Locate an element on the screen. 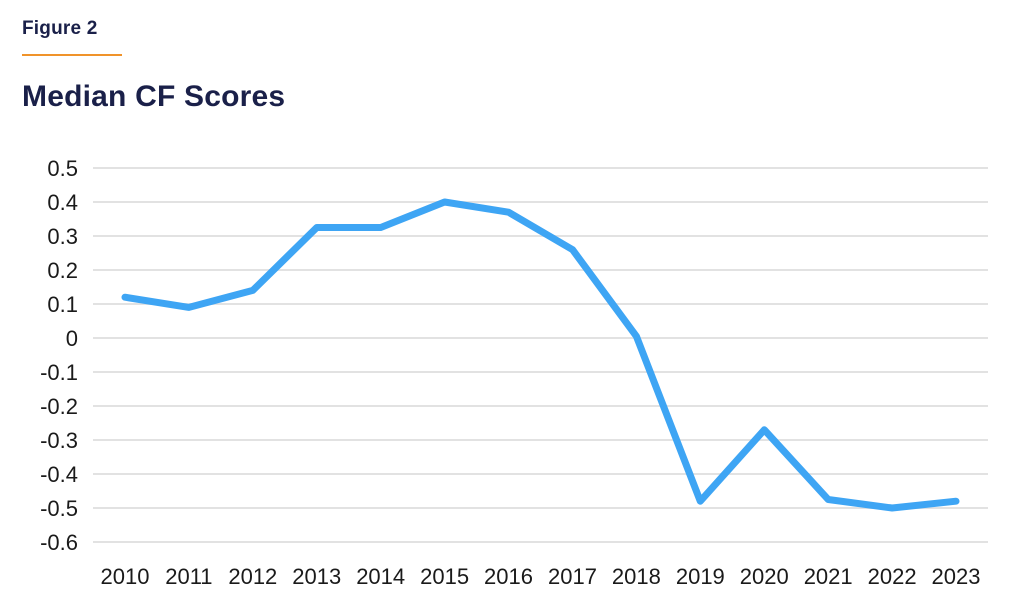  y-tick-label: -0.5 is located at coordinates (59, 508).